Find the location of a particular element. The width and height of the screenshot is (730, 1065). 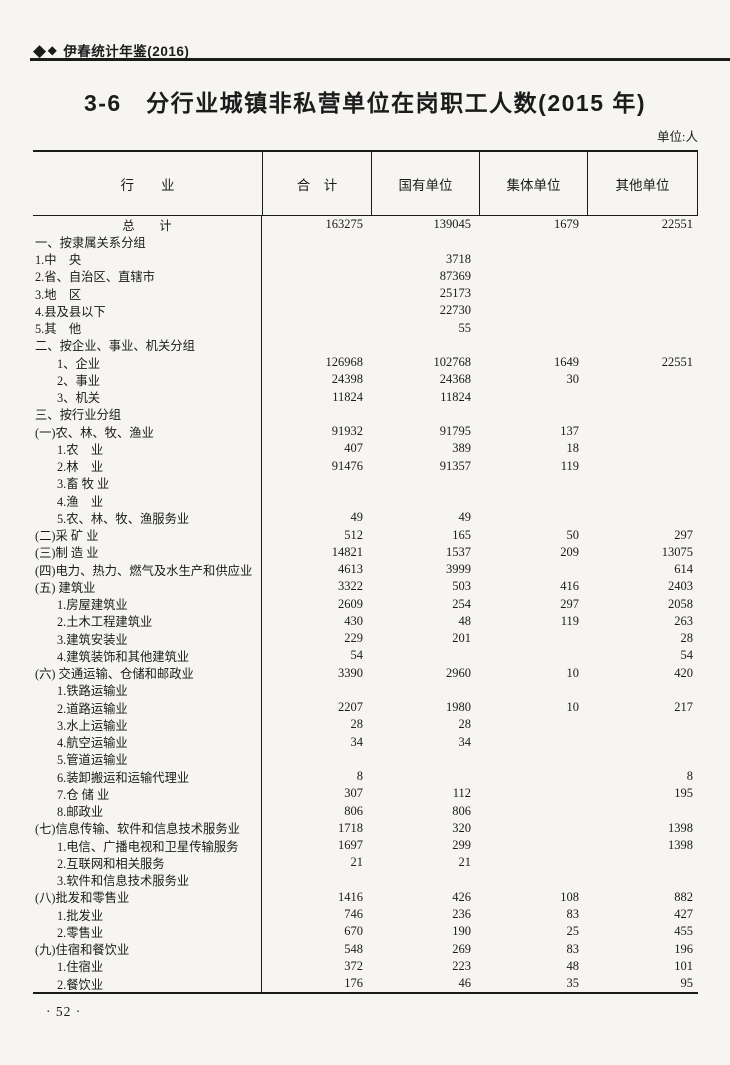

row-label: (三)制 造 业 is located at coordinates (147, 552).